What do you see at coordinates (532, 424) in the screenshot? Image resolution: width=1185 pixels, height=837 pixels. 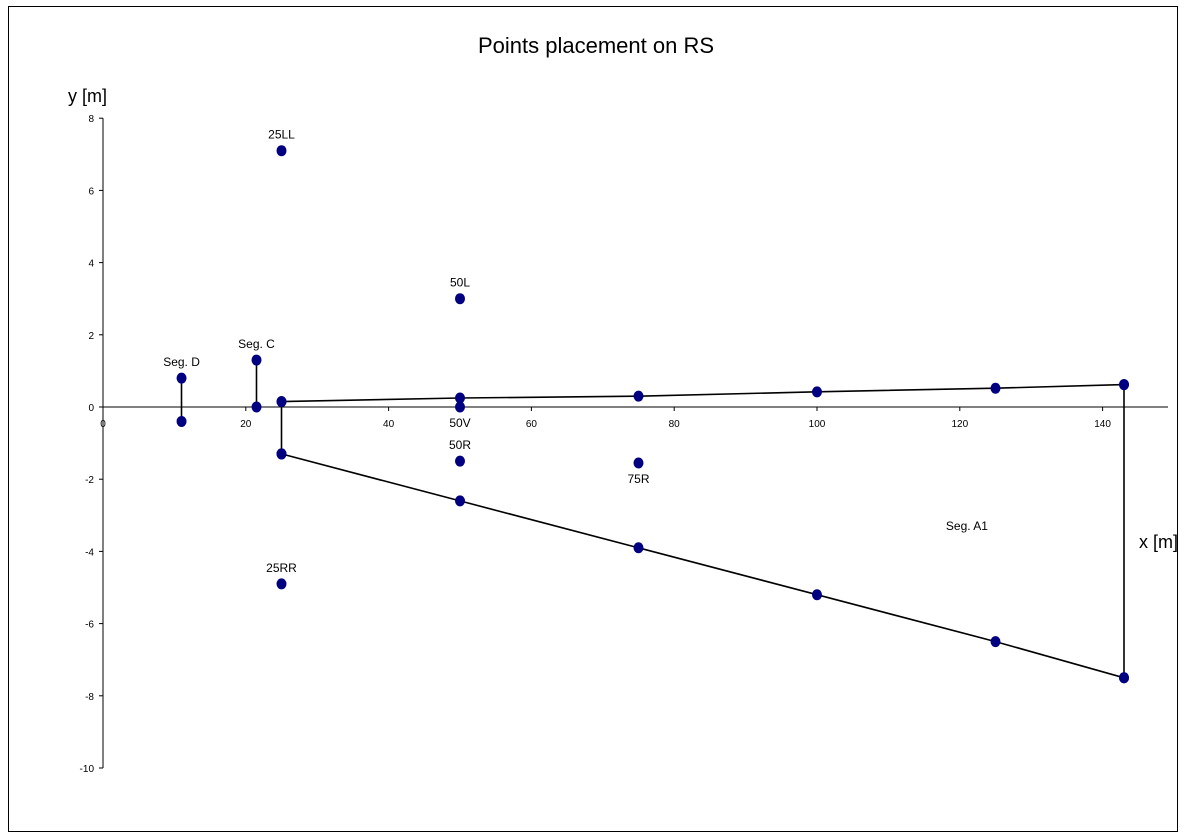 I see `x-tick-label: 60` at bounding box center [532, 424].